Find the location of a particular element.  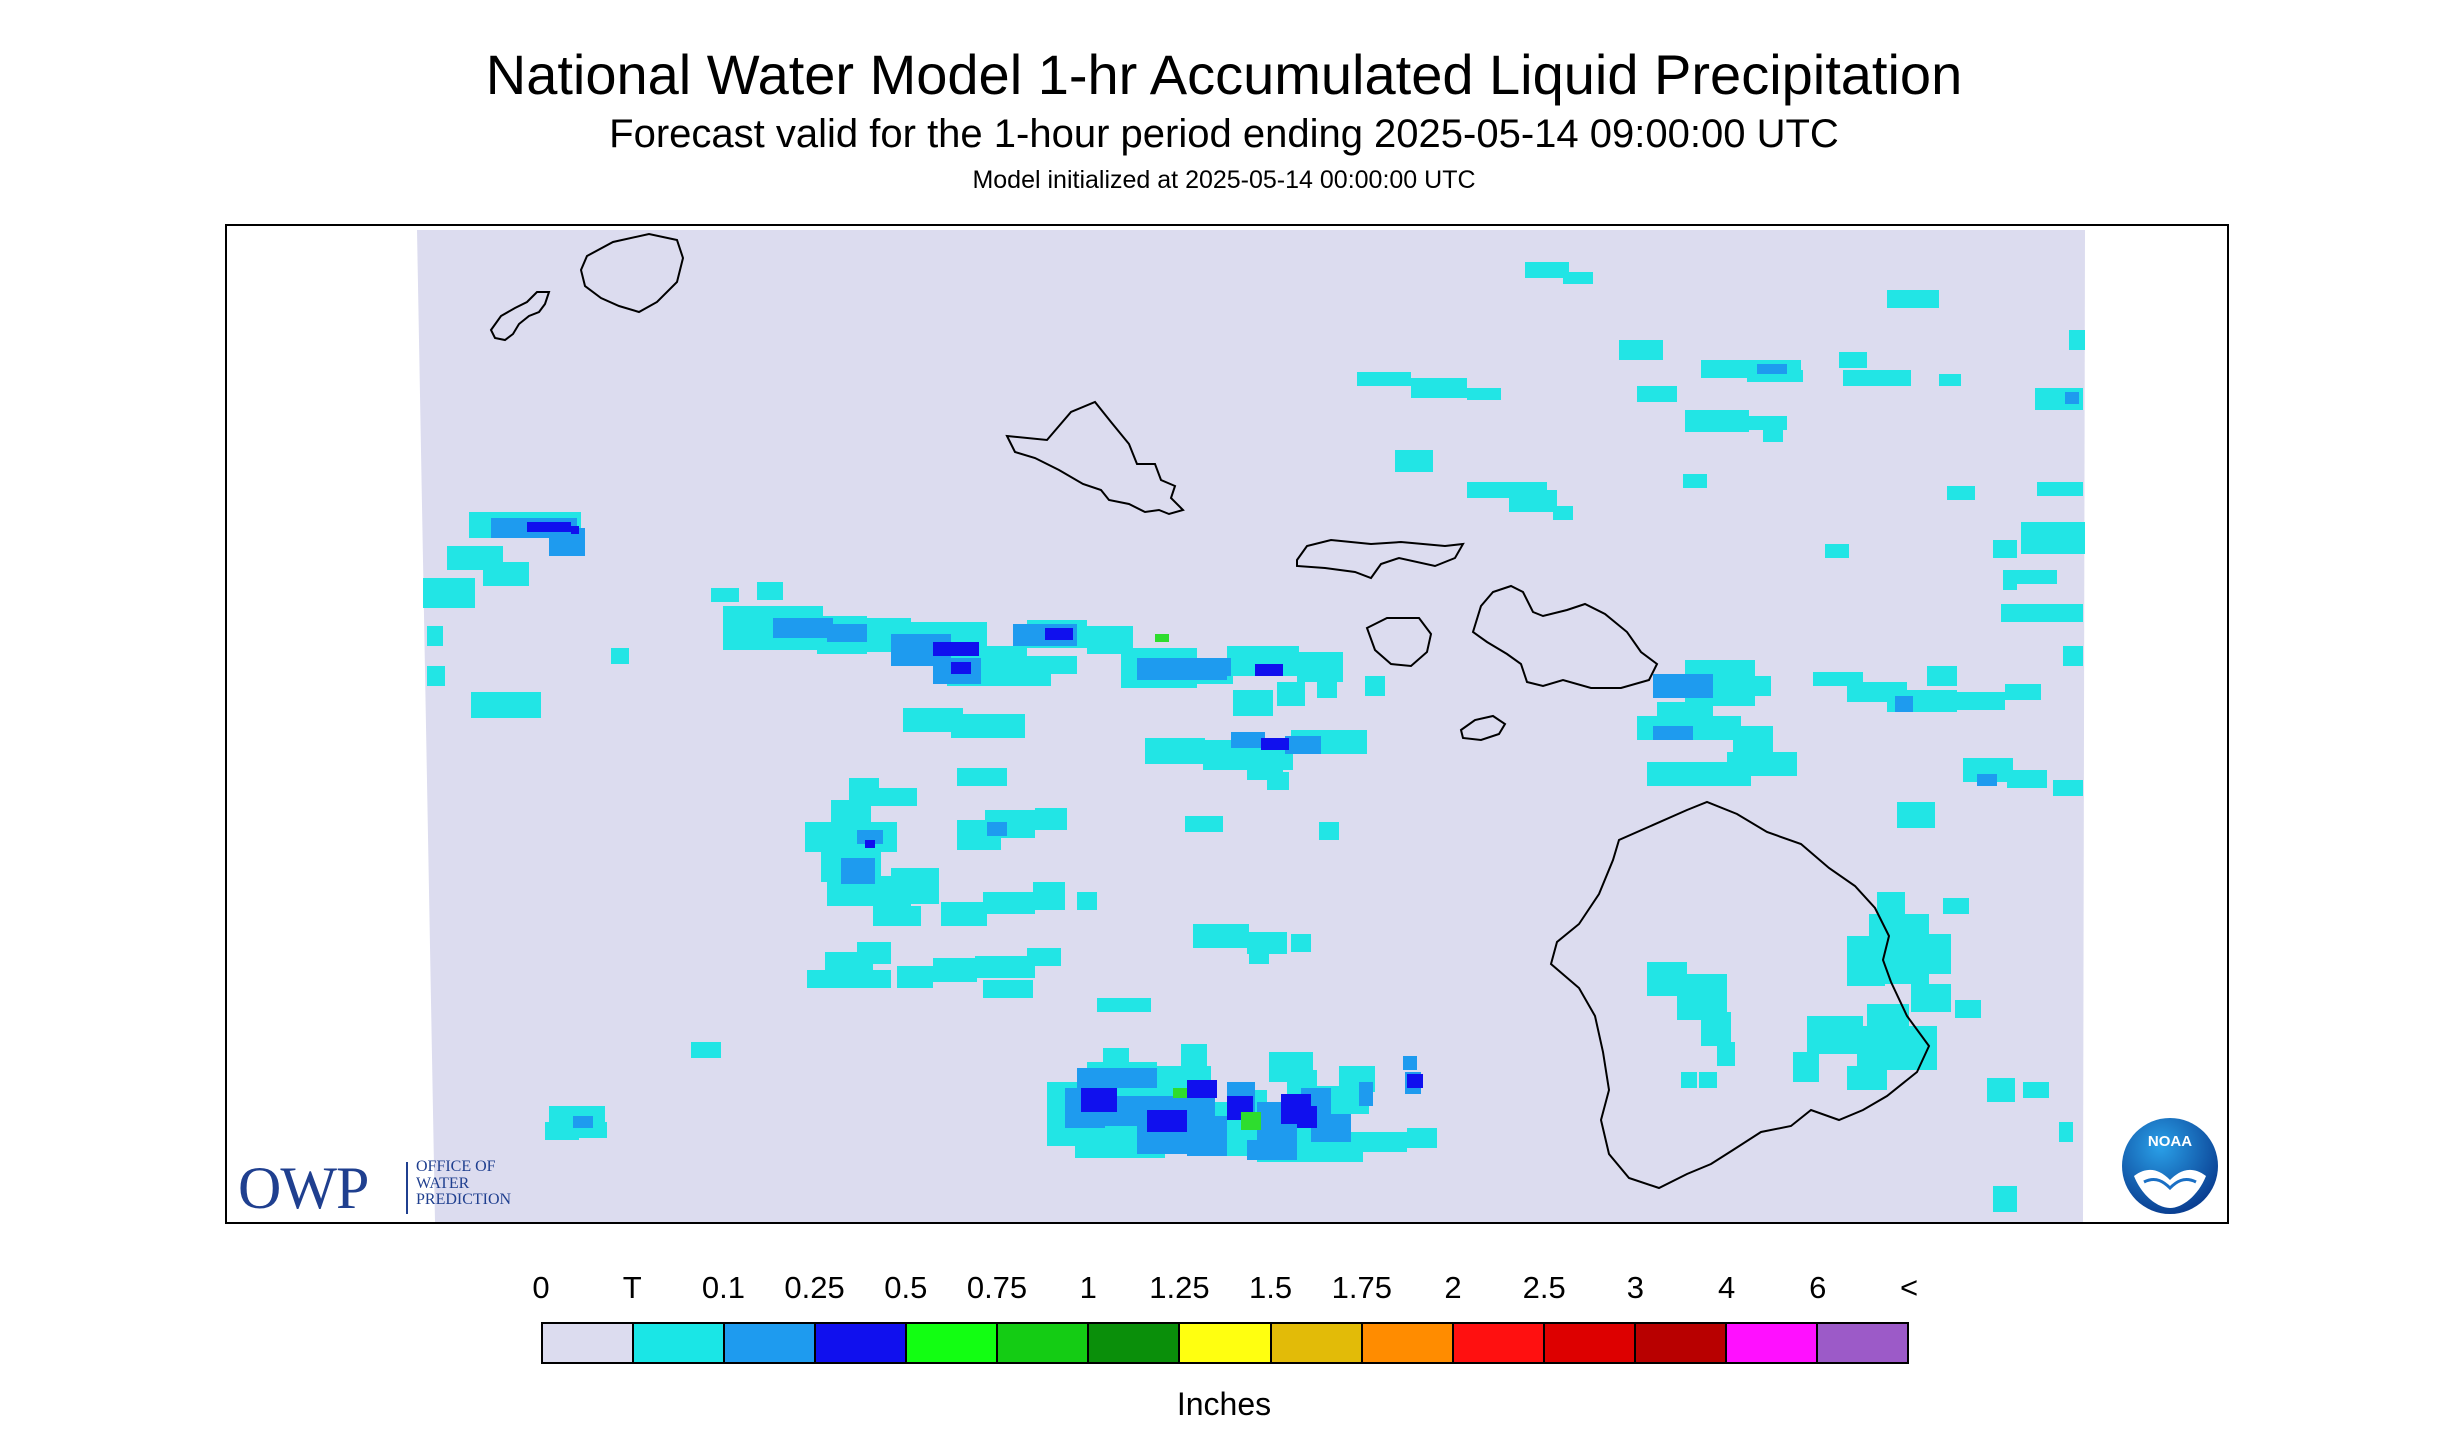

owp-logo-line: PREDICTION is located at coordinates (464, 1199).